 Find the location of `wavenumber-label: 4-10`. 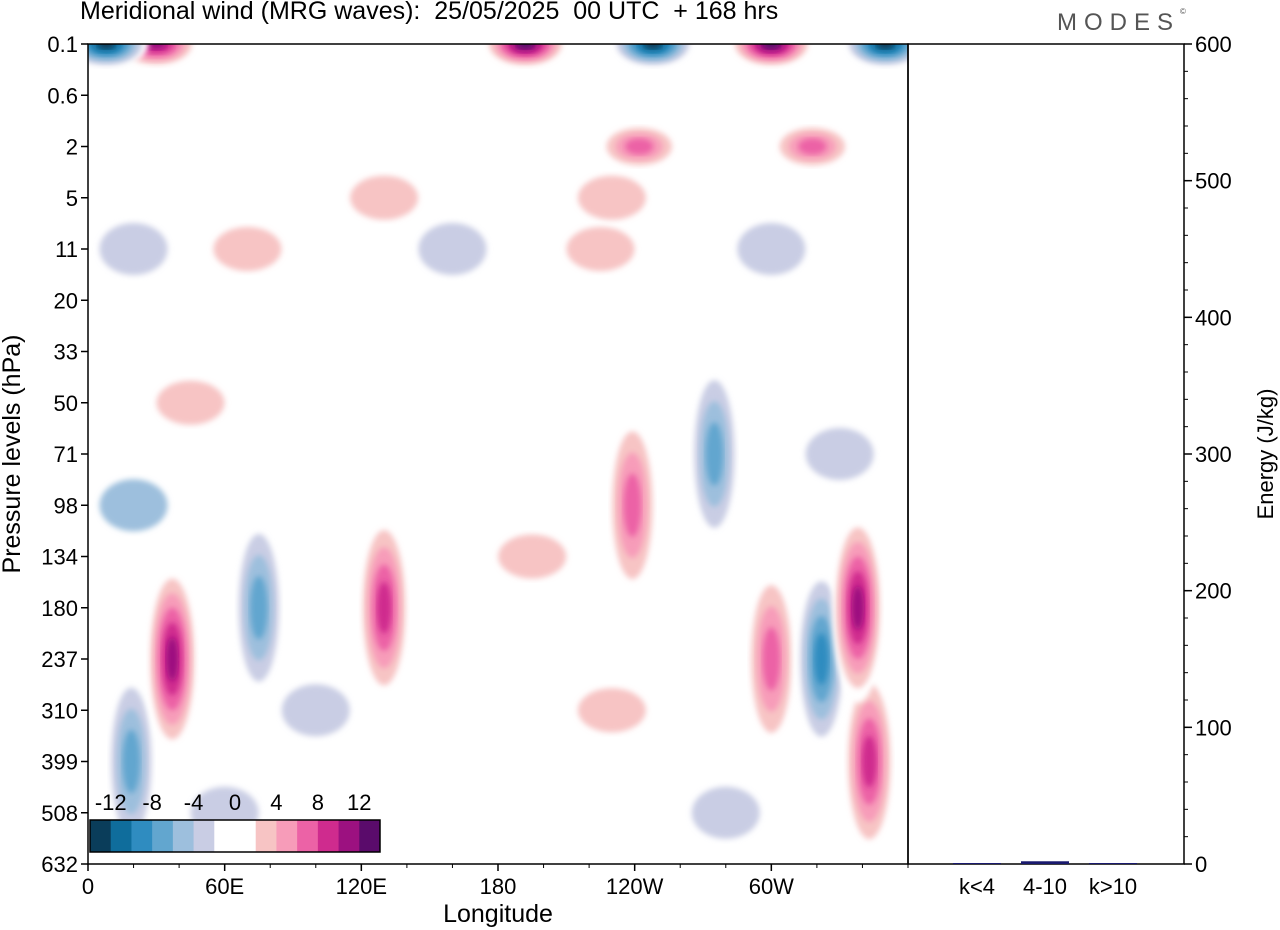

wavenumber-label: 4-10 is located at coordinates (1045, 886).